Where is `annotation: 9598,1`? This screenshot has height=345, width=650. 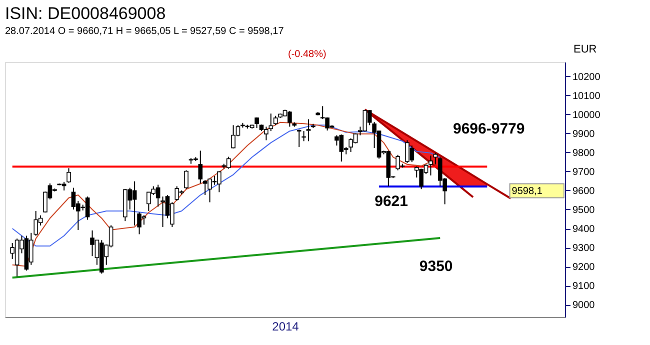
annotation: 9598,1 is located at coordinates (527, 191).